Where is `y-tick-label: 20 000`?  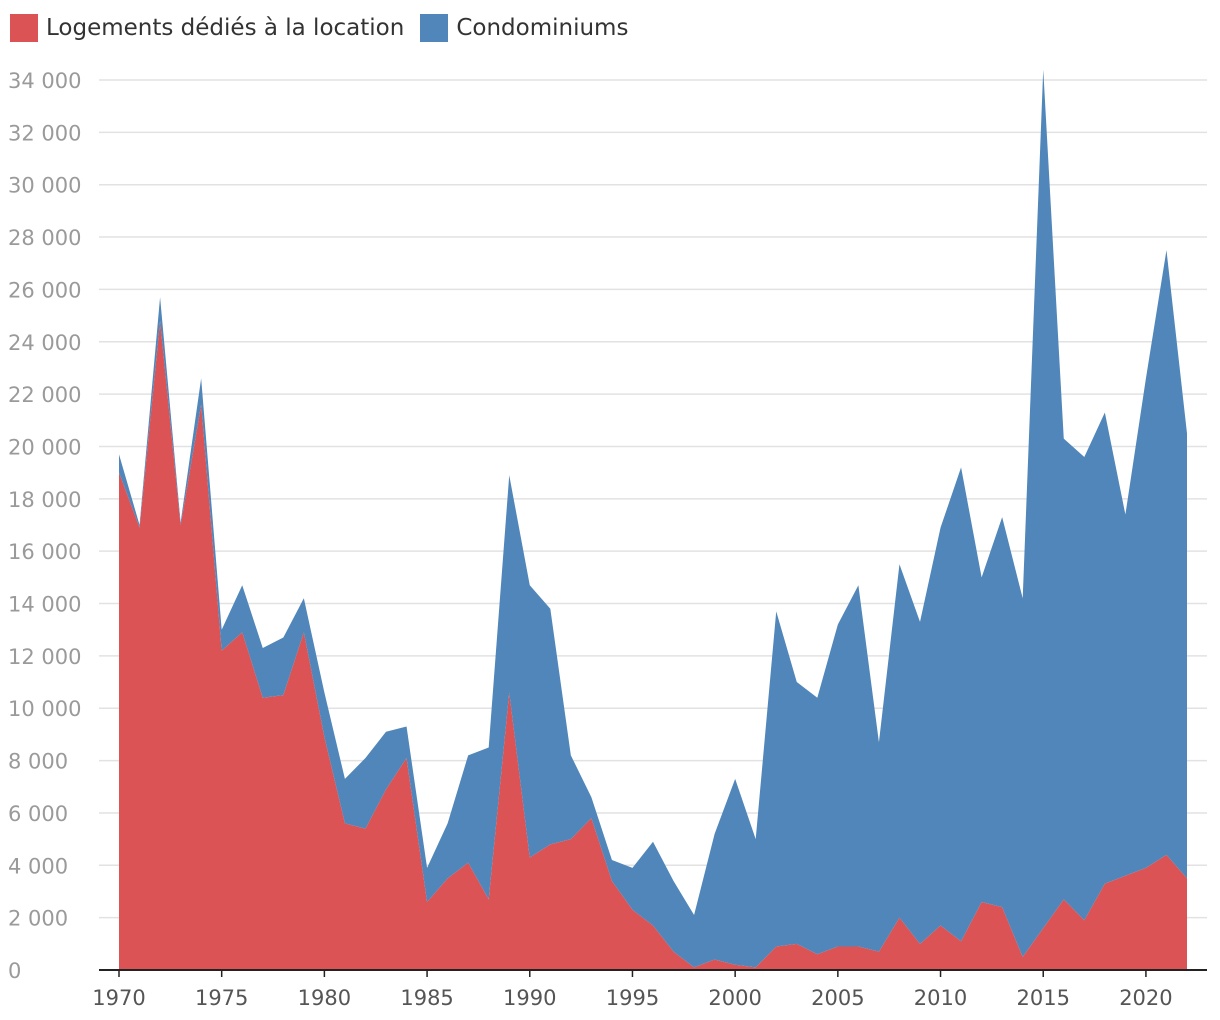
y-tick-label: 20 000 is located at coordinates (44, 447).